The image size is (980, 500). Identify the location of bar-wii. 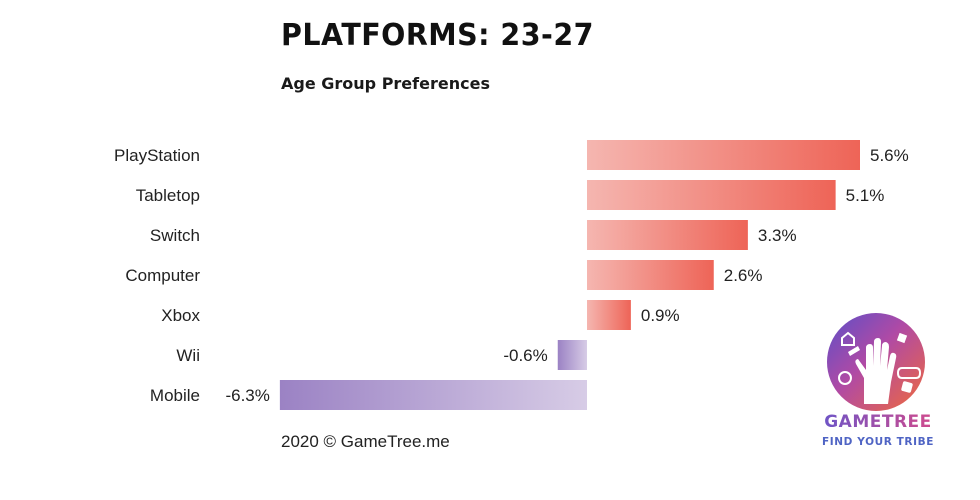
(572, 355).